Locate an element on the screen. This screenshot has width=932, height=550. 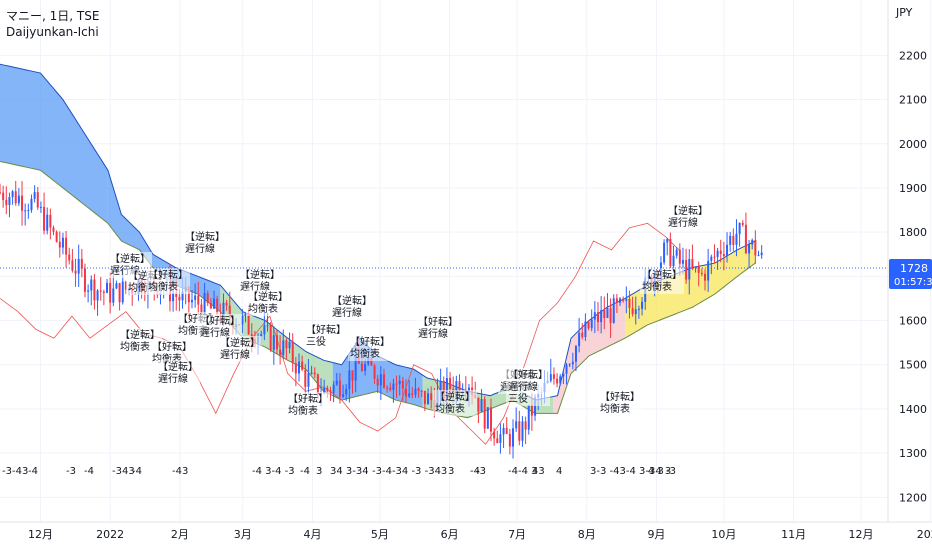
time-tick-label: 3月 is located at coordinates (243, 534).